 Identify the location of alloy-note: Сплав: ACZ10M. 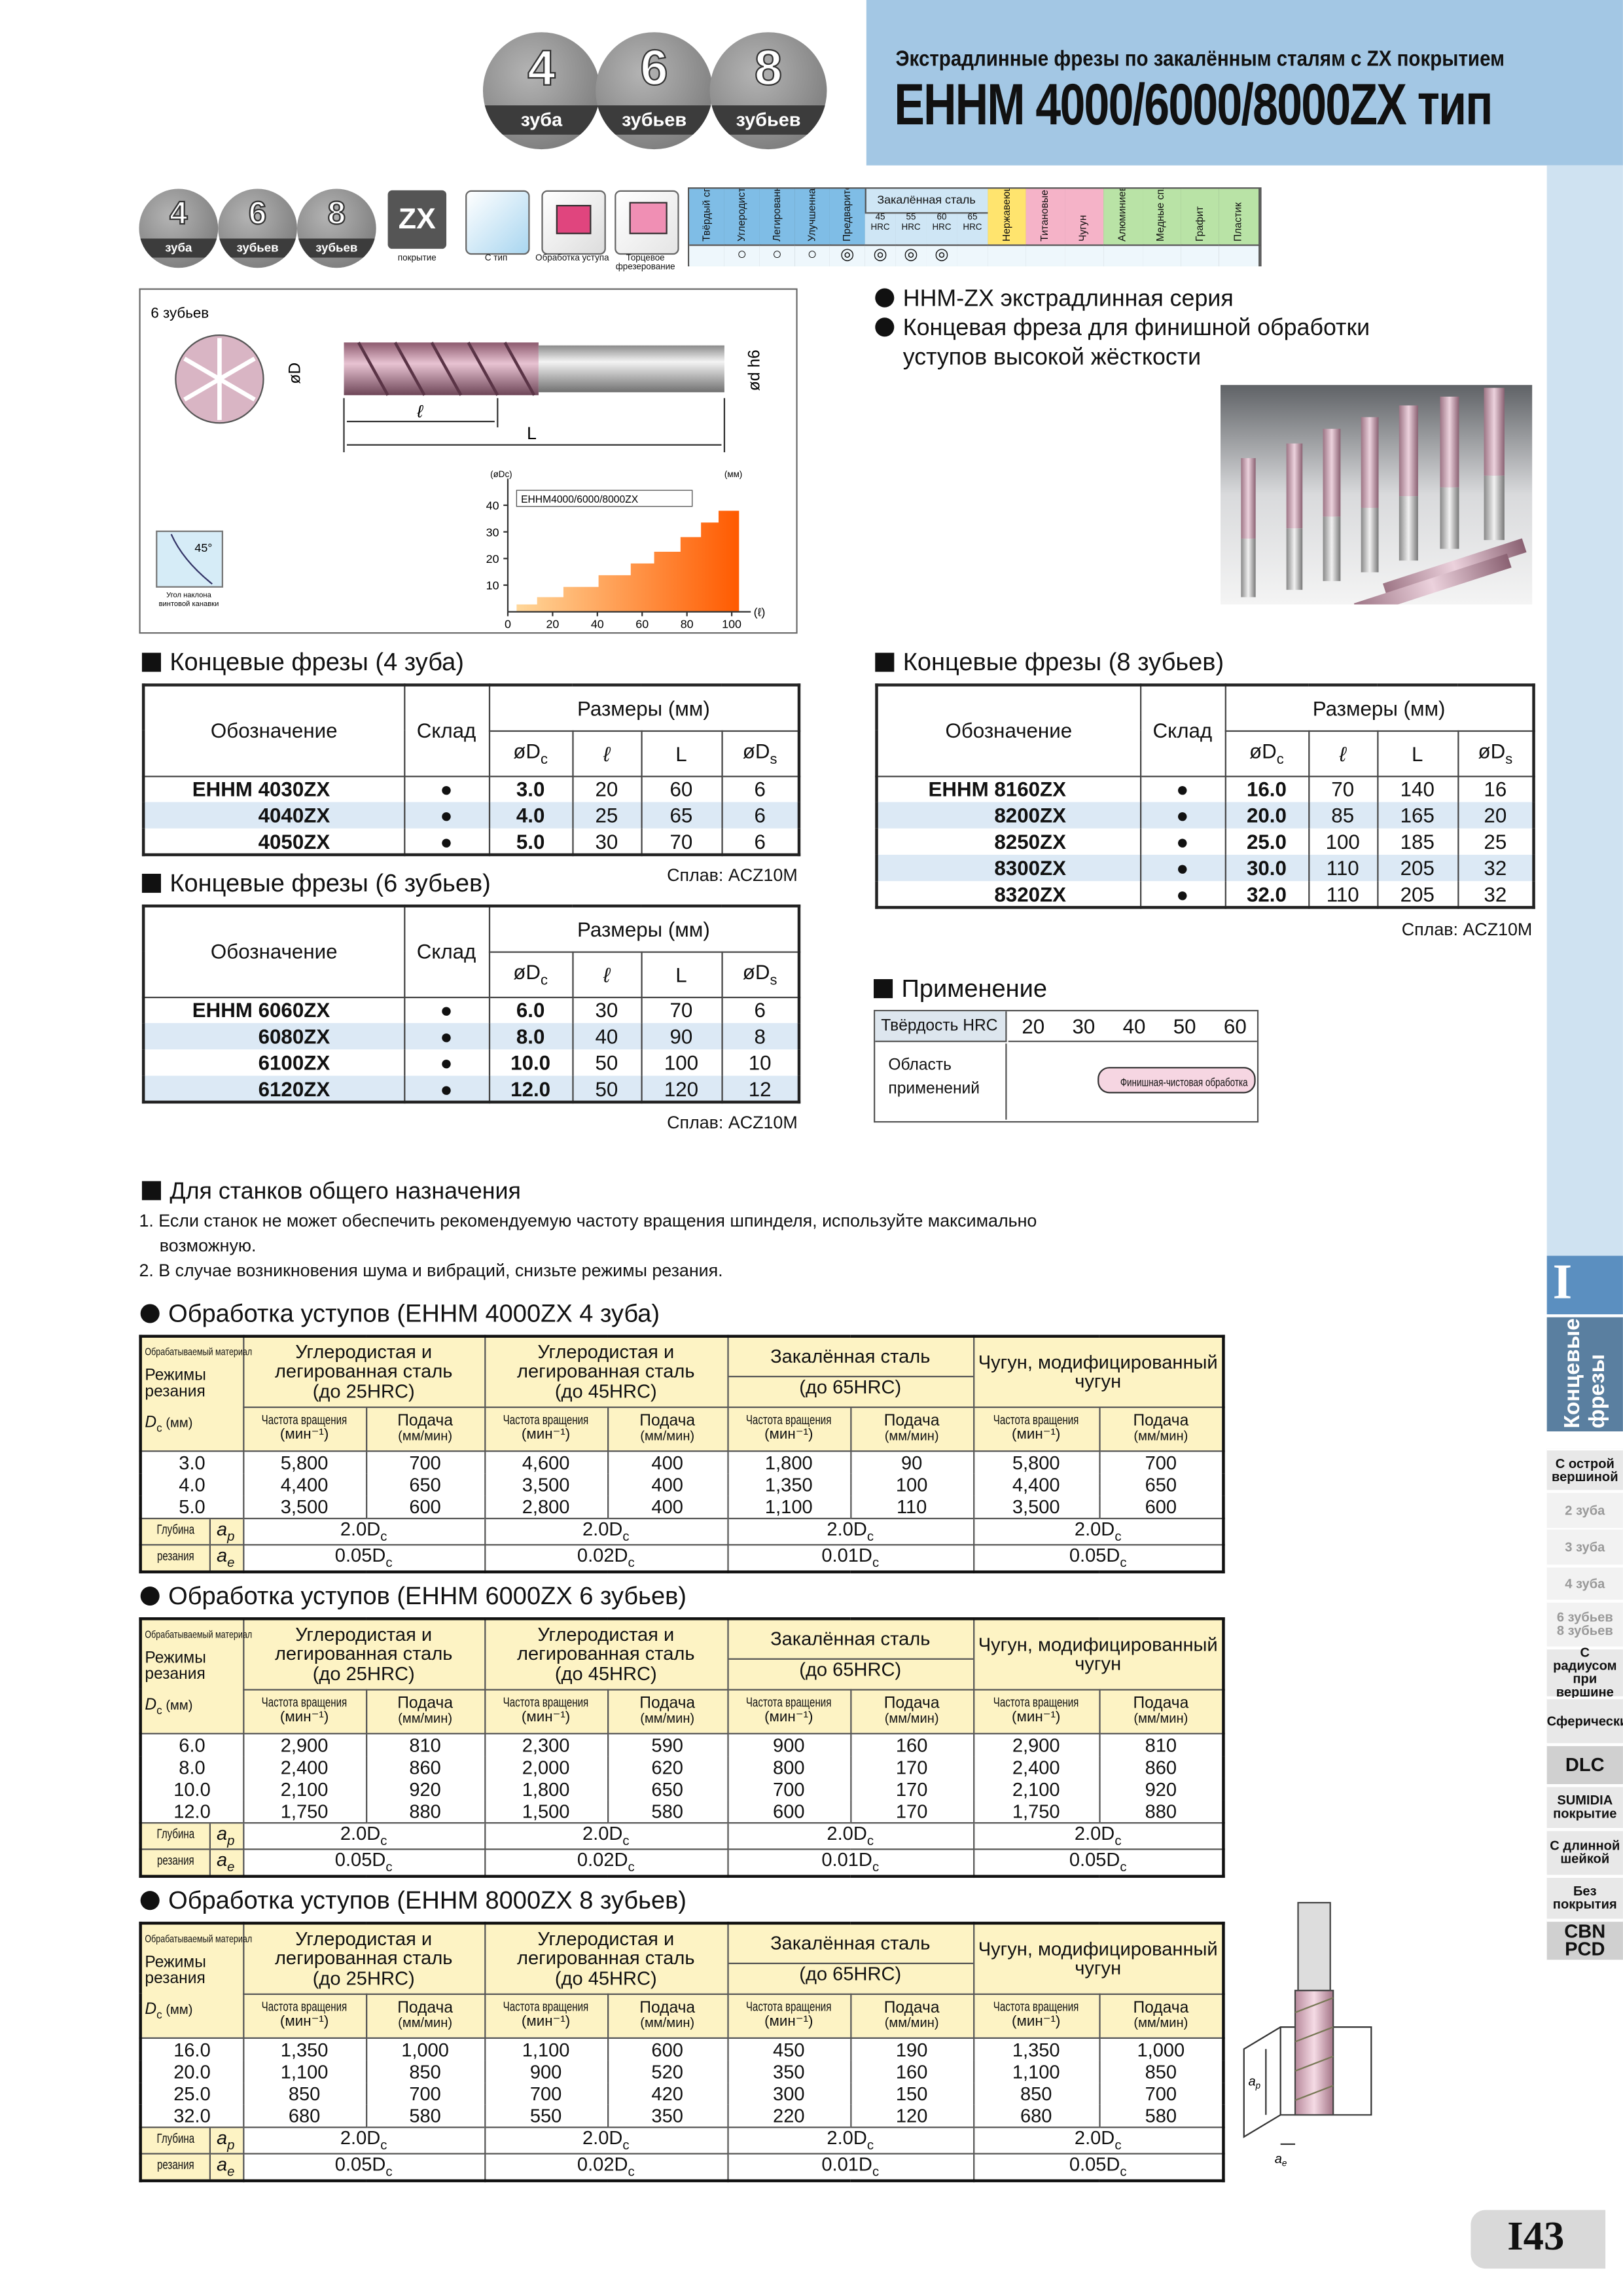
(1467, 928).